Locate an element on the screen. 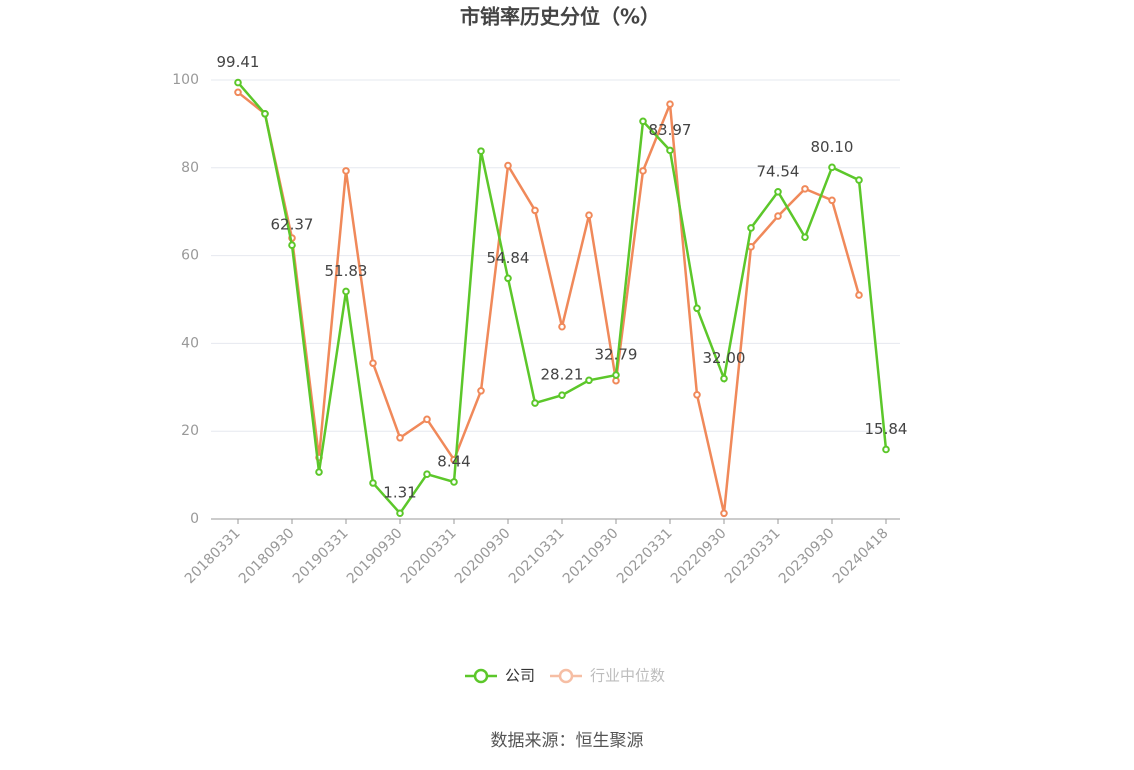 The height and width of the screenshot is (770, 1134). data-label: 15.84 is located at coordinates (886, 429).